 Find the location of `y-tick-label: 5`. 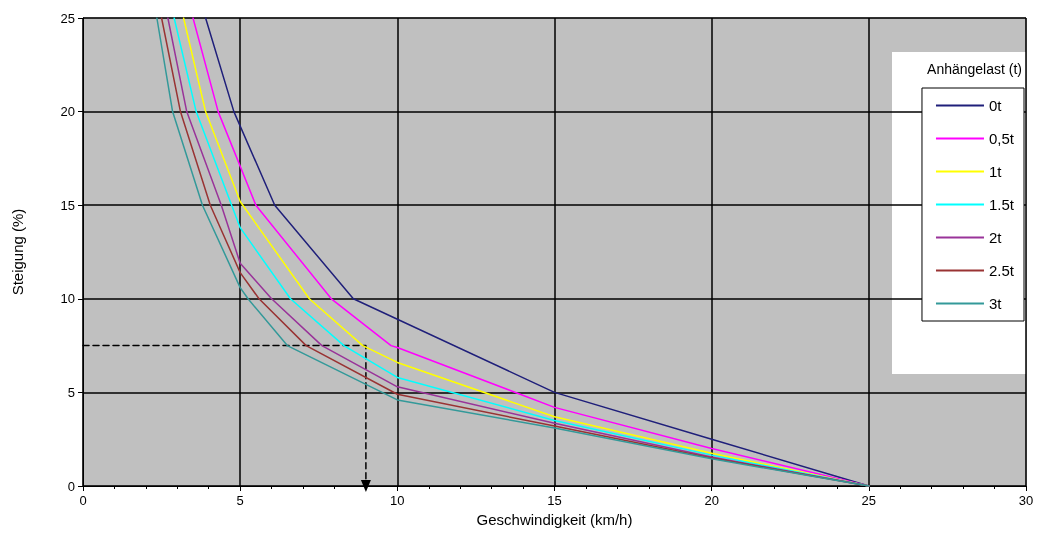

y-tick-label: 5 is located at coordinates (71, 392).